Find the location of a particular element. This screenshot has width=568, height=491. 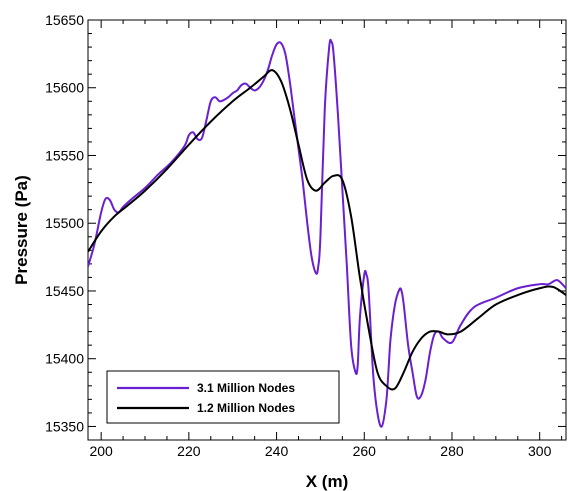

legend-label-3-1-million-nodes: 3.1 Million Nodes is located at coordinates (246, 388).